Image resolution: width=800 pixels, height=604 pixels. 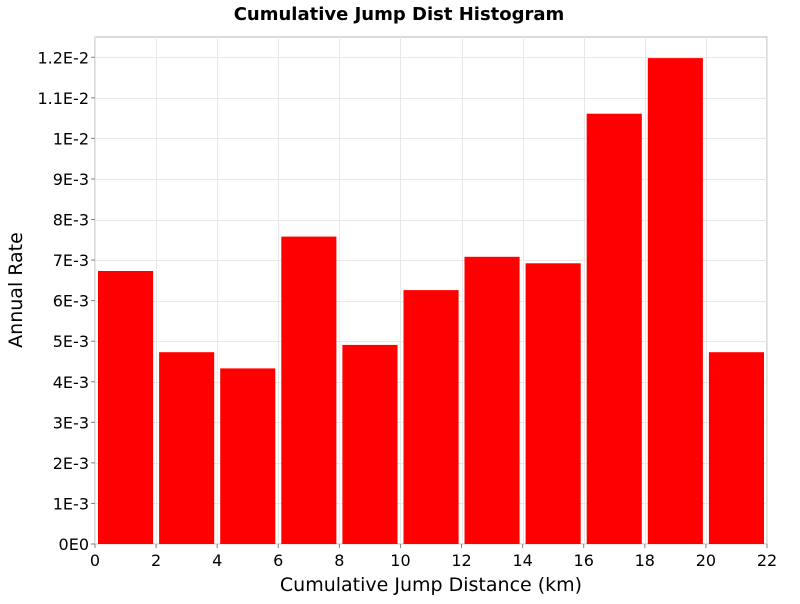 What do you see at coordinates (584, 560) in the screenshot?
I see `x-tick-label: 16` at bounding box center [584, 560].